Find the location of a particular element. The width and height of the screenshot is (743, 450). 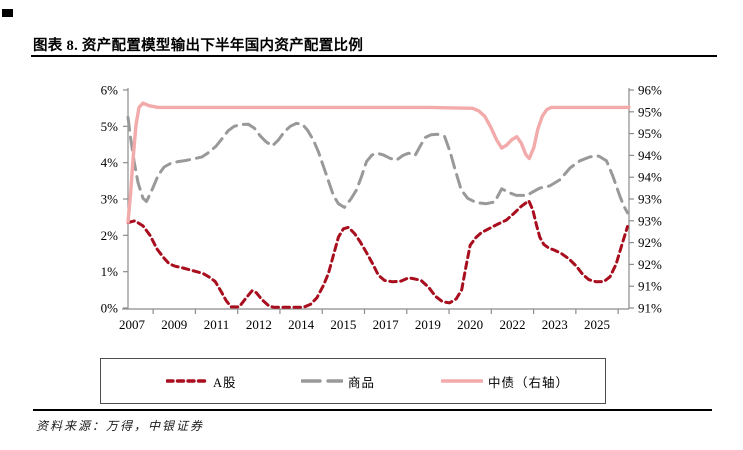

legend-box: A股 商品 中债（右轴） is located at coordinates (353, 381).